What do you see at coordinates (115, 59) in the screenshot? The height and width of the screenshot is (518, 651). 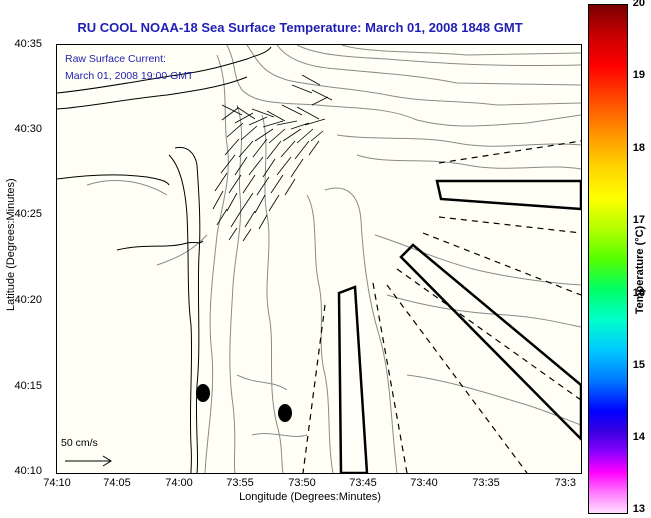 I see `overlay-caption-line1: Raw Surface Current:` at bounding box center [115, 59].